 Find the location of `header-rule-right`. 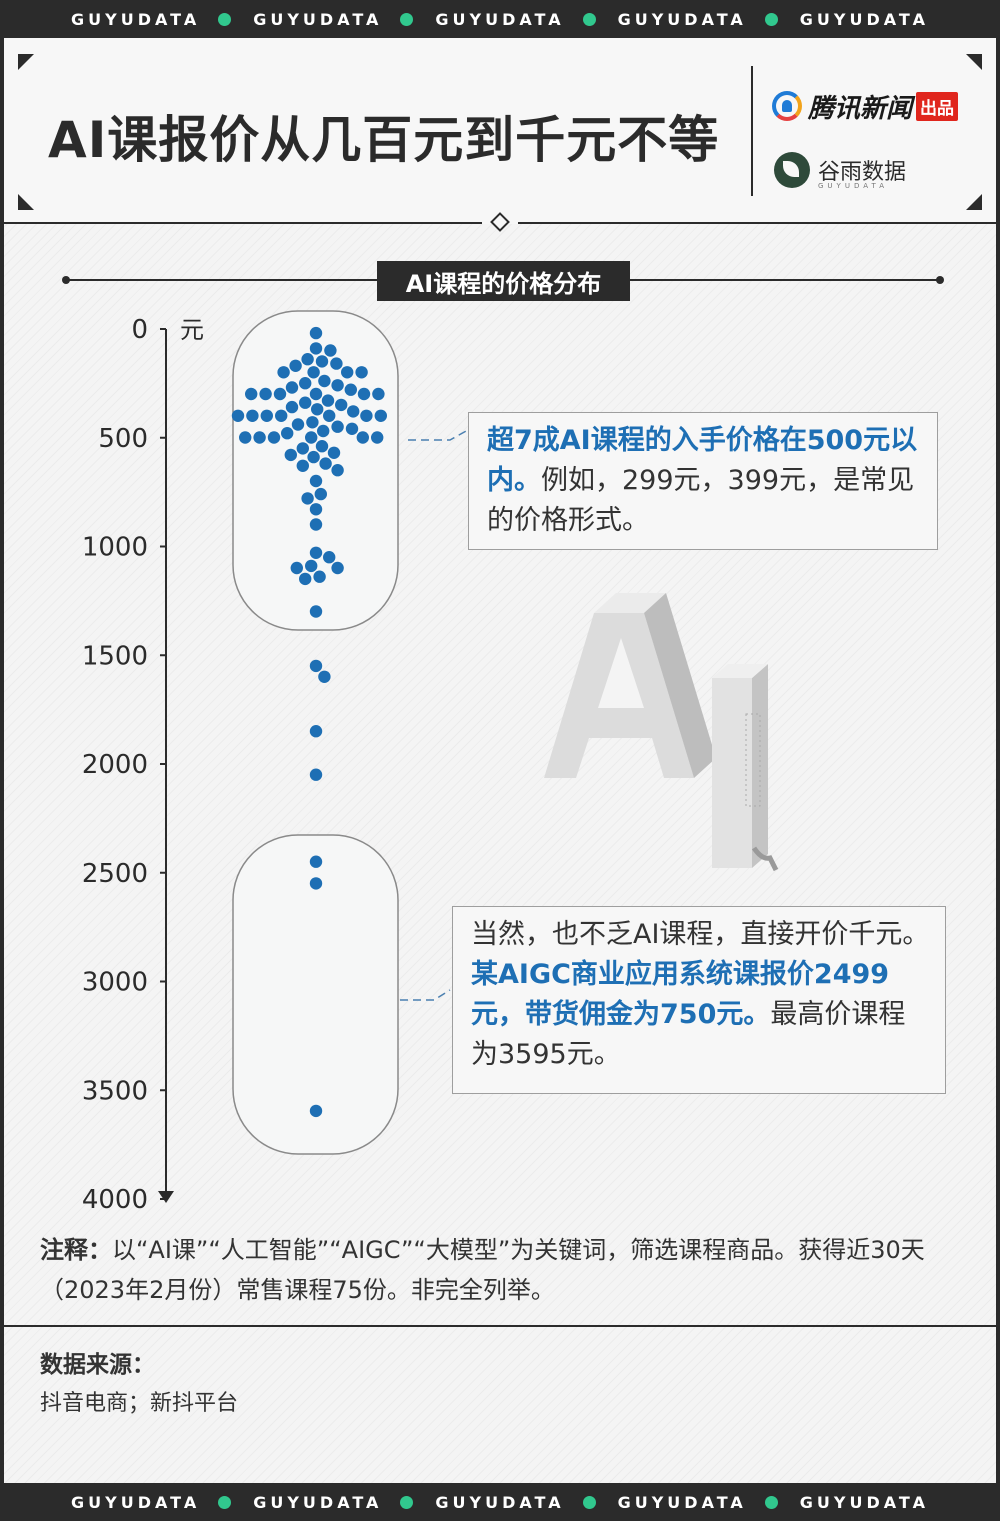

header-rule-right is located at coordinates (757, 223).